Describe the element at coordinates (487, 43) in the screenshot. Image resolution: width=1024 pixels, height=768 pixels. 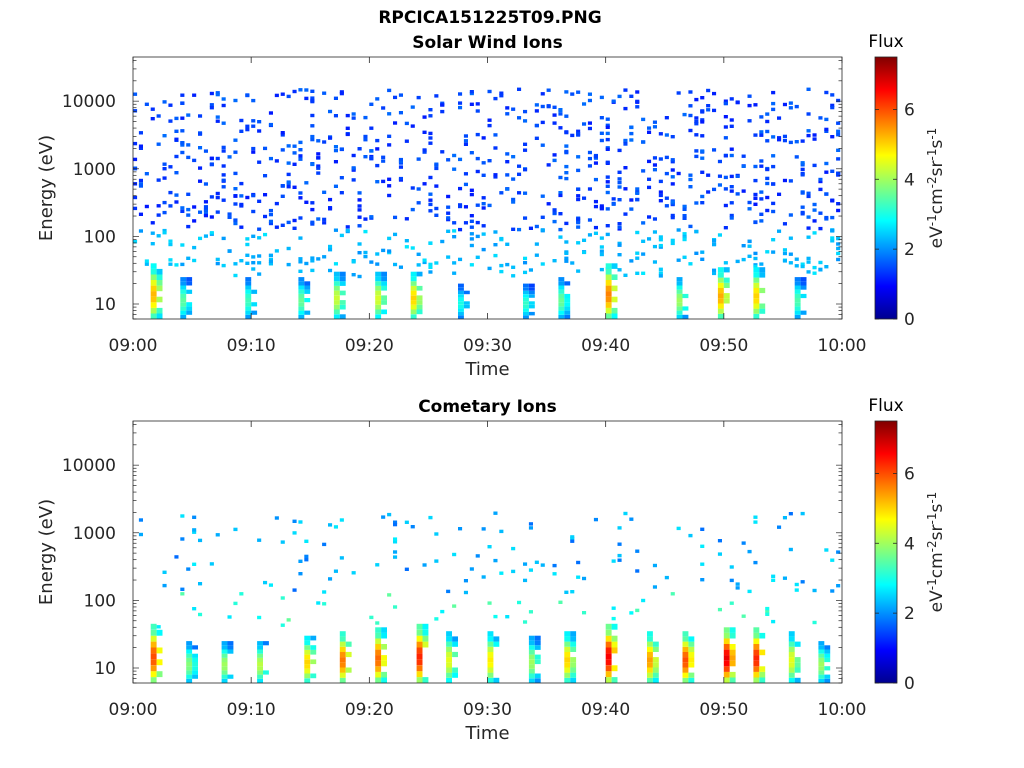
I see `panel-title: Solar Wind Ions` at that location.